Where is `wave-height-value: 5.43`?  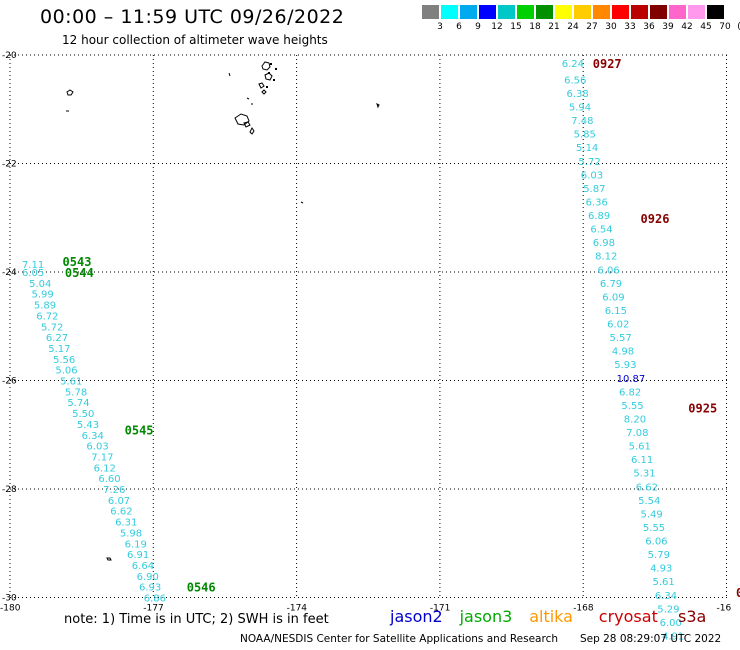 wave-height-value: 5.43 is located at coordinates (88, 425).